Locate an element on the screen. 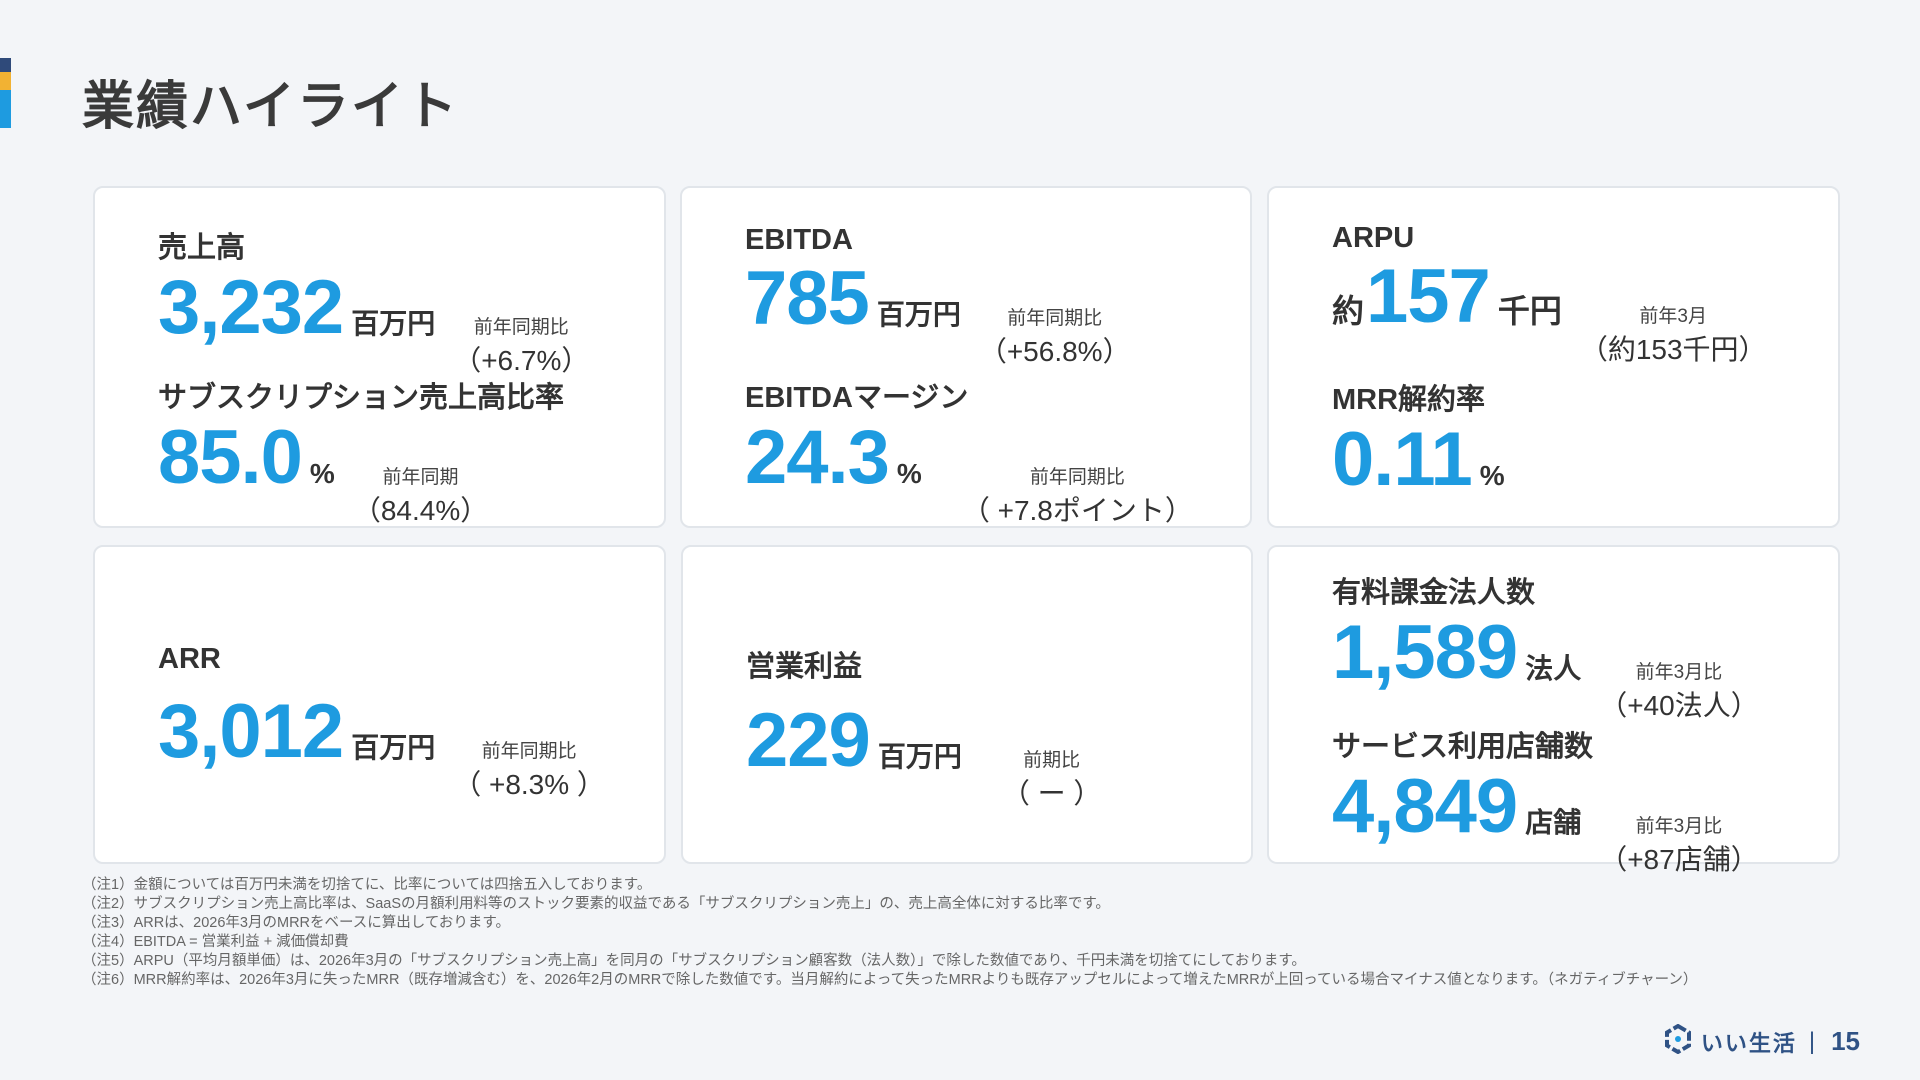 This screenshot has height=1080, width=1920. comparison-value: （+40法人） is located at coordinates (1679, 705).